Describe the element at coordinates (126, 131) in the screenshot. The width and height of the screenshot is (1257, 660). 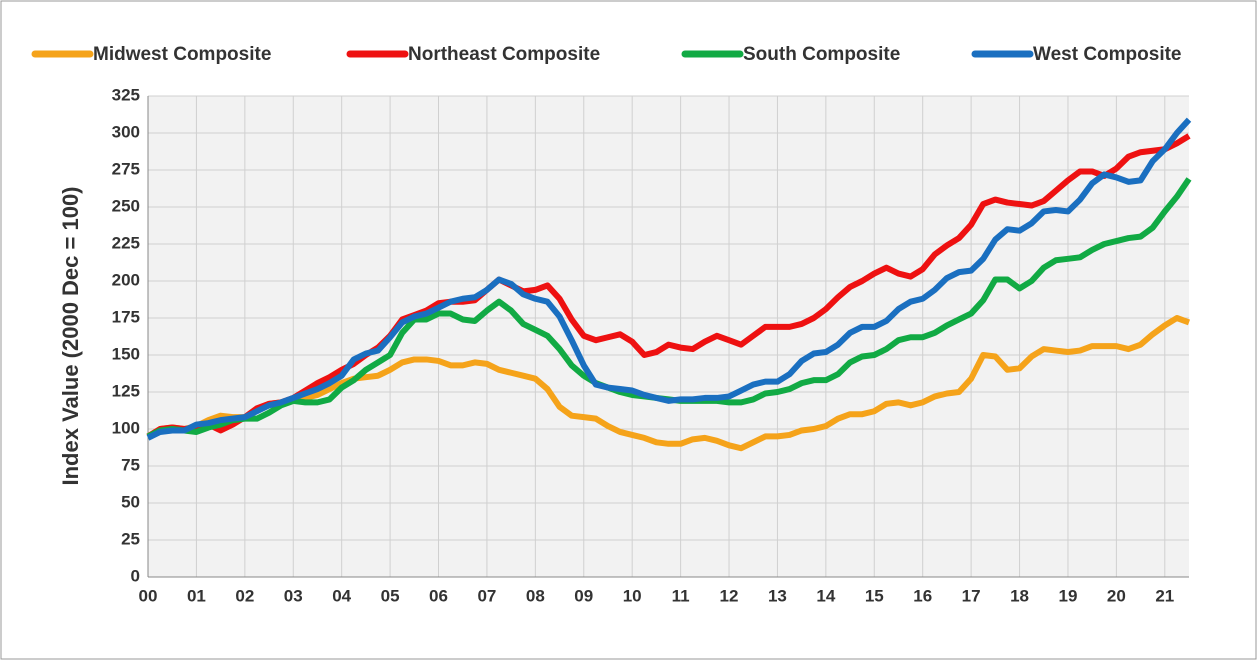
I see `y-tick-label: 300` at that location.